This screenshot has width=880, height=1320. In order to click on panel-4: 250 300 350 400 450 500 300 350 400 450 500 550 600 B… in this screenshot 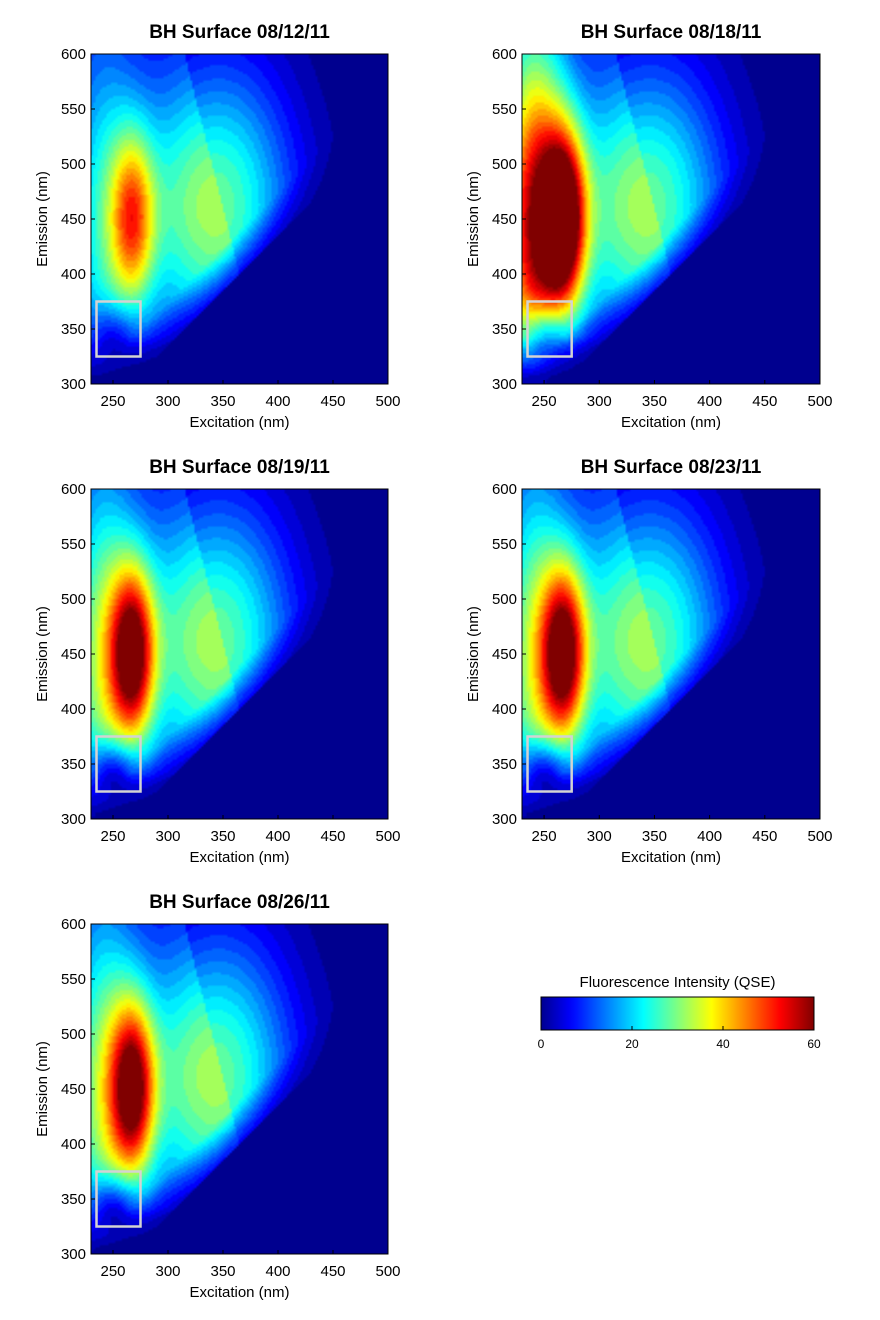, I will do `click(649, 661)`.